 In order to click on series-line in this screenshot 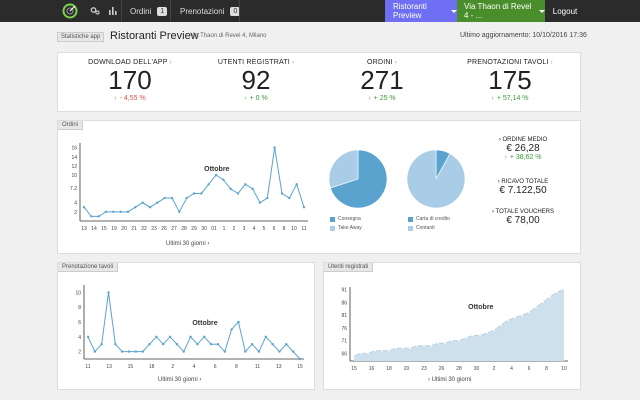, I will do `click(194, 182)`.